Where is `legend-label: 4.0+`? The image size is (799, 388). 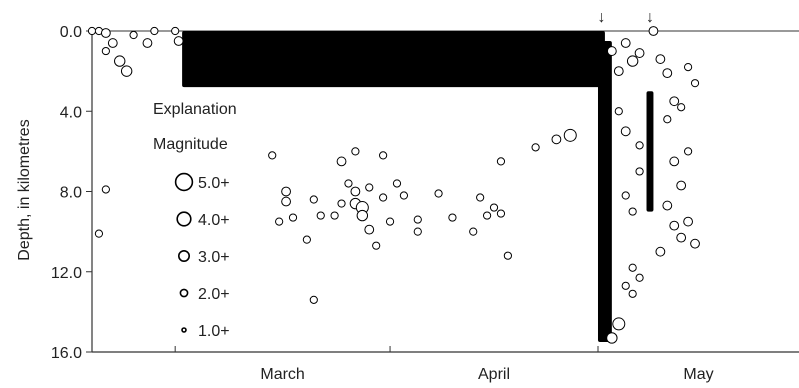 legend-label: 4.0+ is located at coordinates (214, 220).